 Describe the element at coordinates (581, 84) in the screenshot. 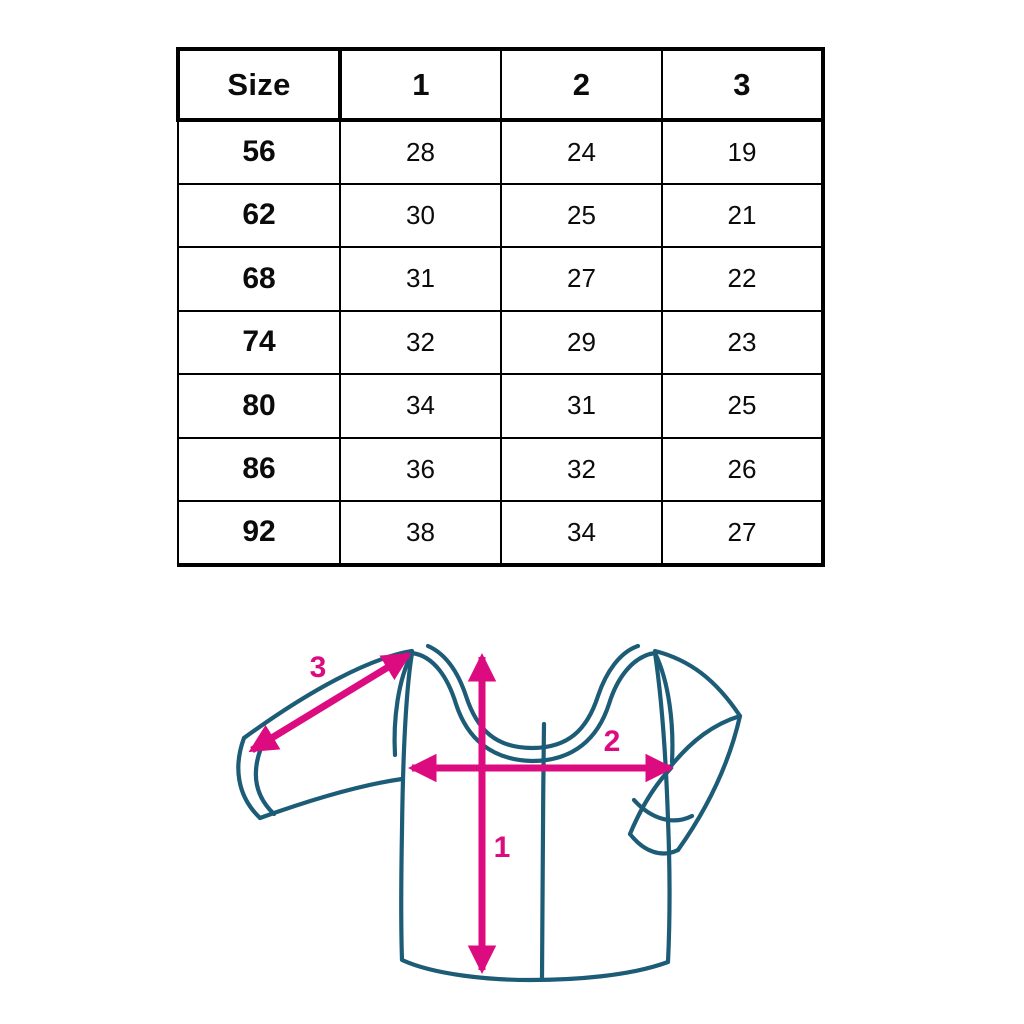

I see `column-header-measure-2: 2` at that location.